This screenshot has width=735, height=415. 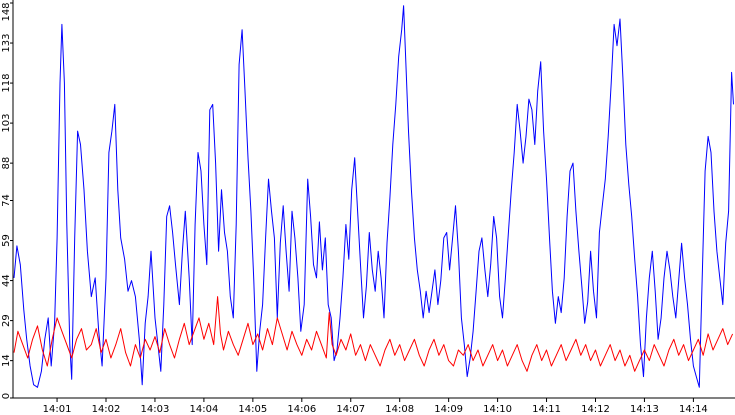 What do you see at coordinates (693, 409) in the screenshot?
I see `x-tick-label: 14:14` at bounding box center [693, 409].